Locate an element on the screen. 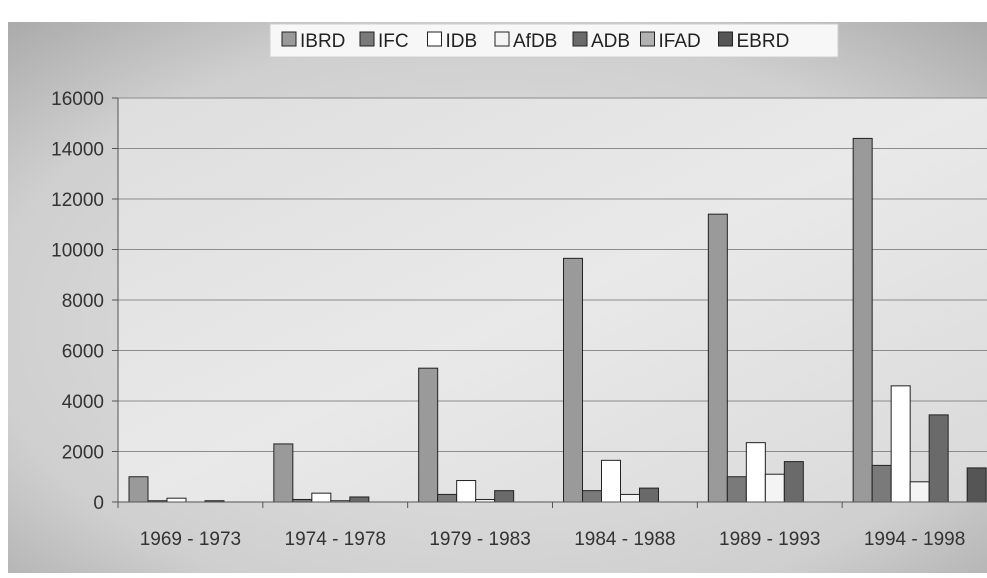  y-tick-label: 2000 is located at coordinates (83, 453).